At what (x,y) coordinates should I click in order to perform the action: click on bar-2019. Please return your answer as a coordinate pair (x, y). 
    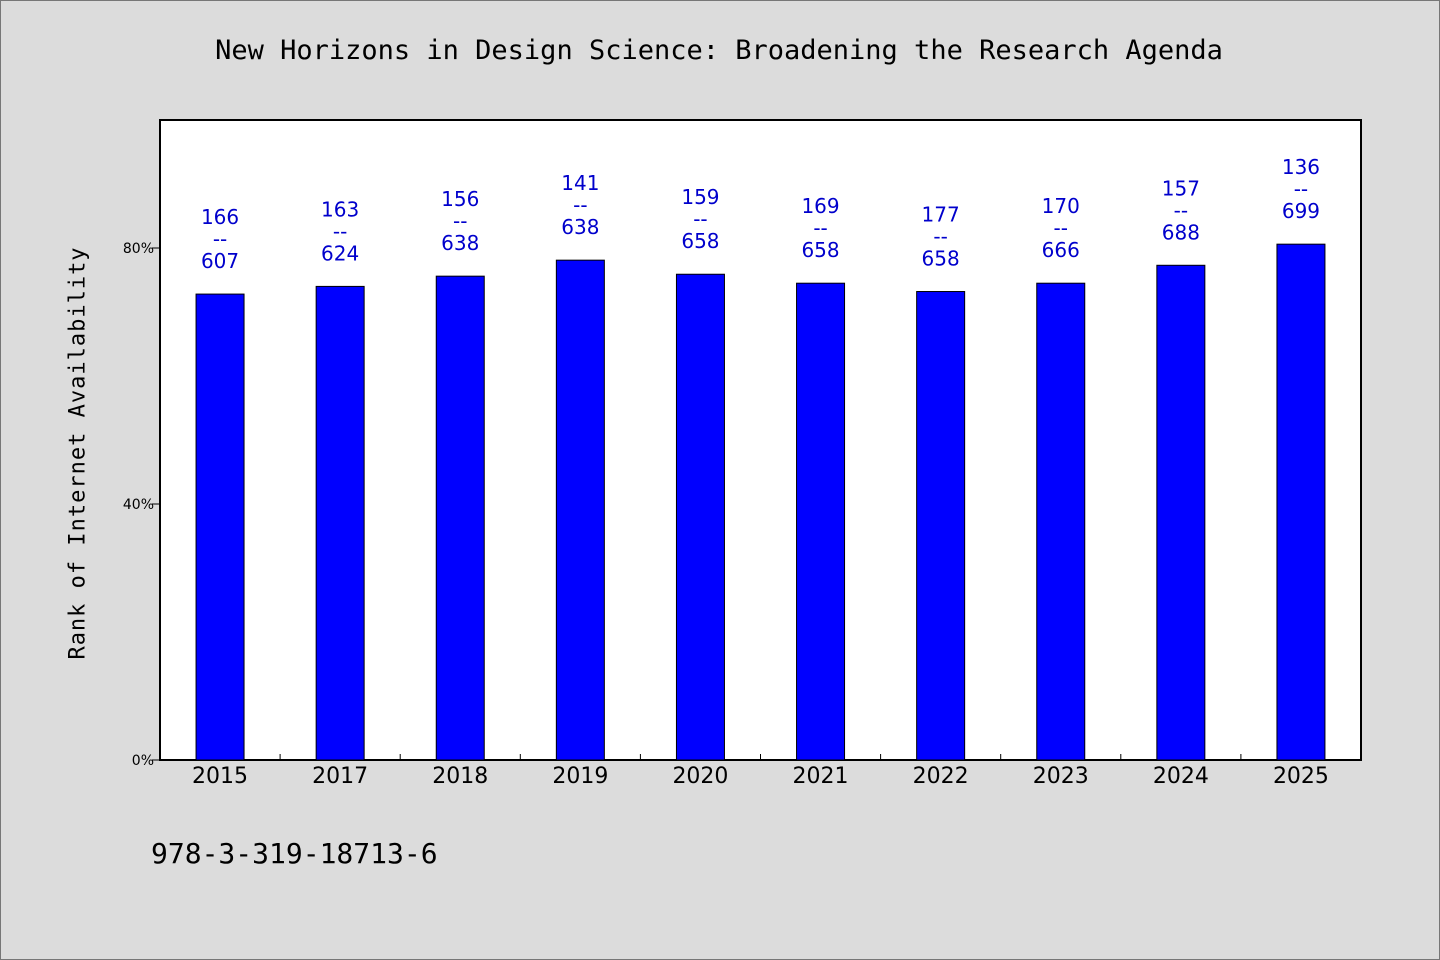
    Looking at the image, I should click on (580, 510).